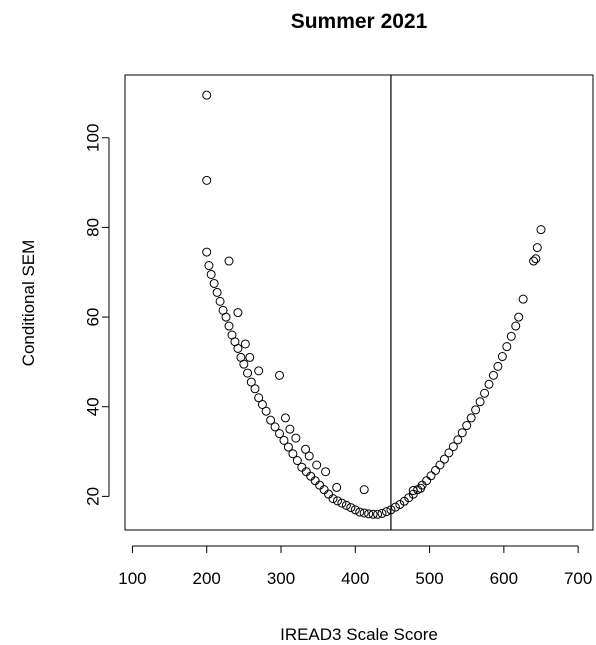 The width and height of the screenshot is (596, 645). I want to click on x-tick-label: 400, so click(355, 578).